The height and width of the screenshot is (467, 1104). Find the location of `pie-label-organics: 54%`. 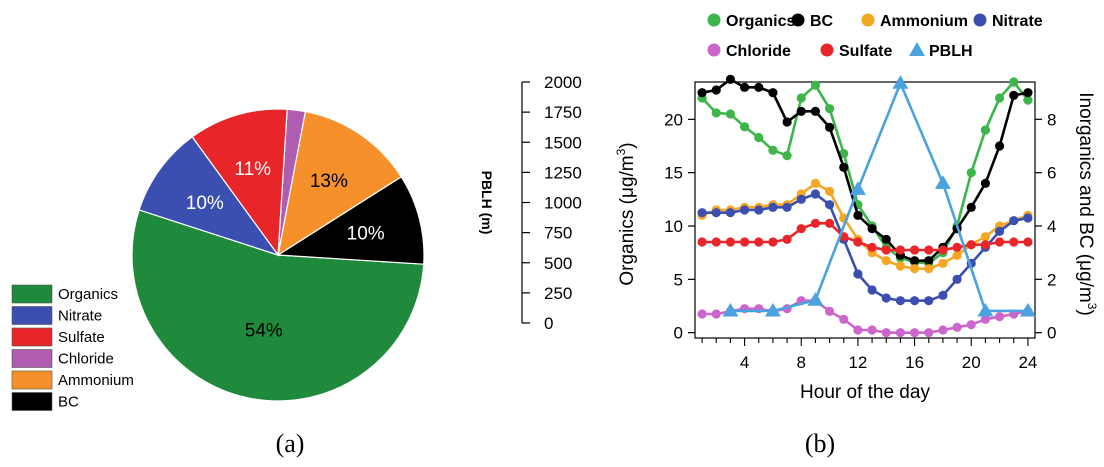

pie-label-organics: 54% is located at coordinates (264, 331).